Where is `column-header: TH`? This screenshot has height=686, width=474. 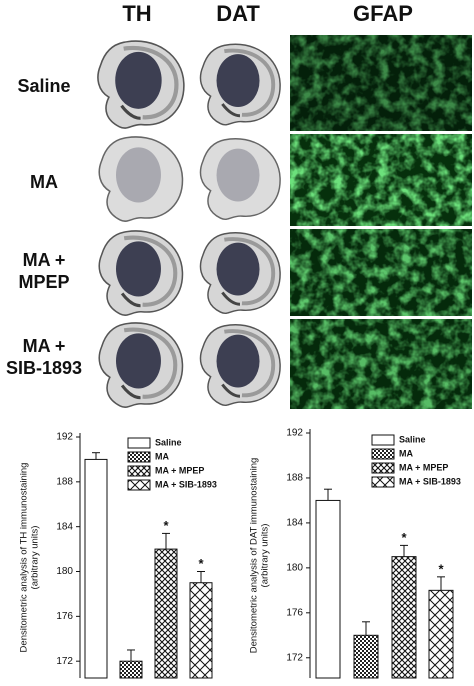 column-header: TH is located at coordinates (136, 13).